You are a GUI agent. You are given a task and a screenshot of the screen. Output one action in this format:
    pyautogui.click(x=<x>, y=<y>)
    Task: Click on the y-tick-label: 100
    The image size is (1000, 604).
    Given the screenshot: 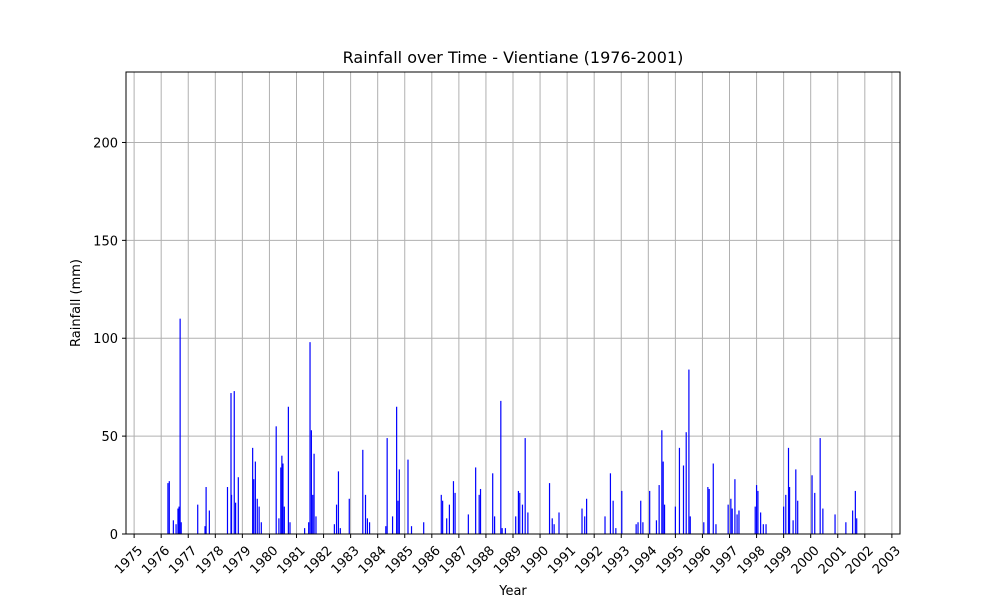 What is the action you would take?
    pyautogui.click(x=105, y=339)
    